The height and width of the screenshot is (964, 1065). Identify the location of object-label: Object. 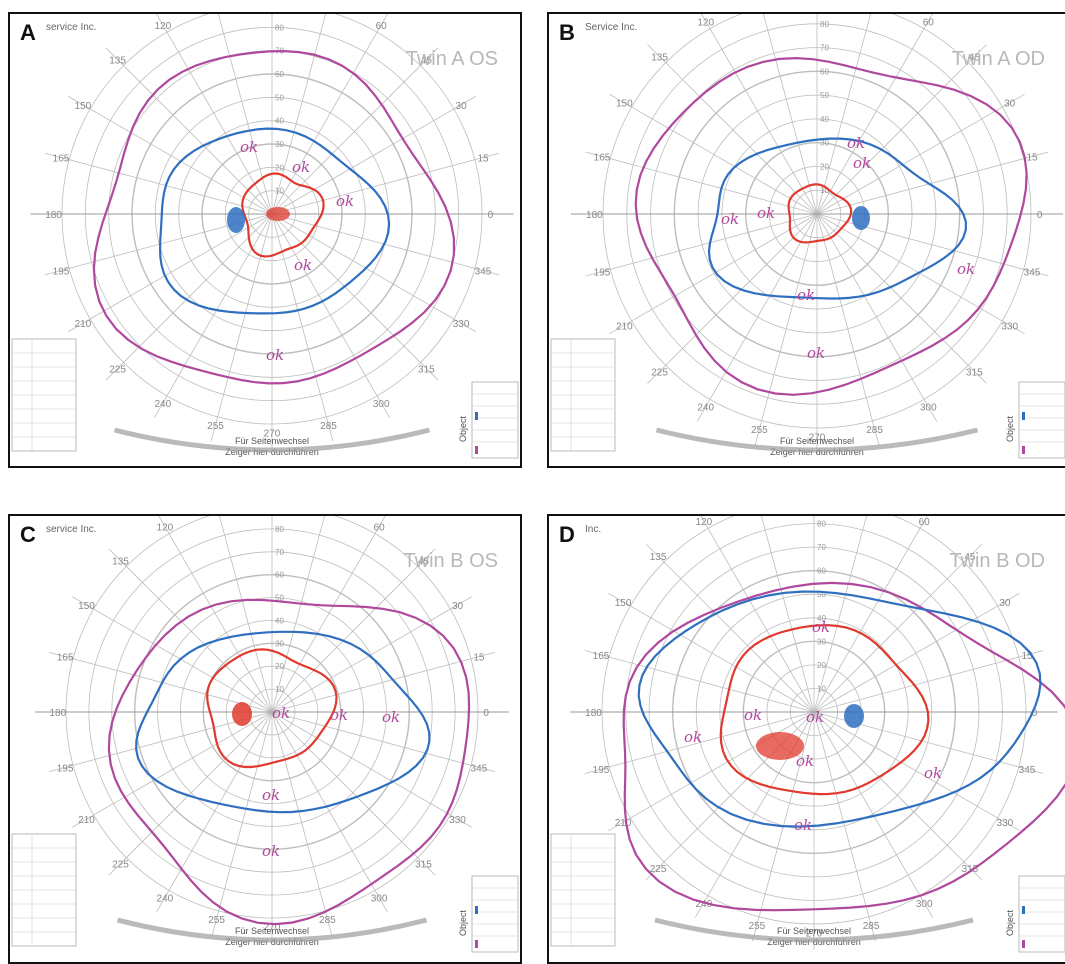
(463, 428).